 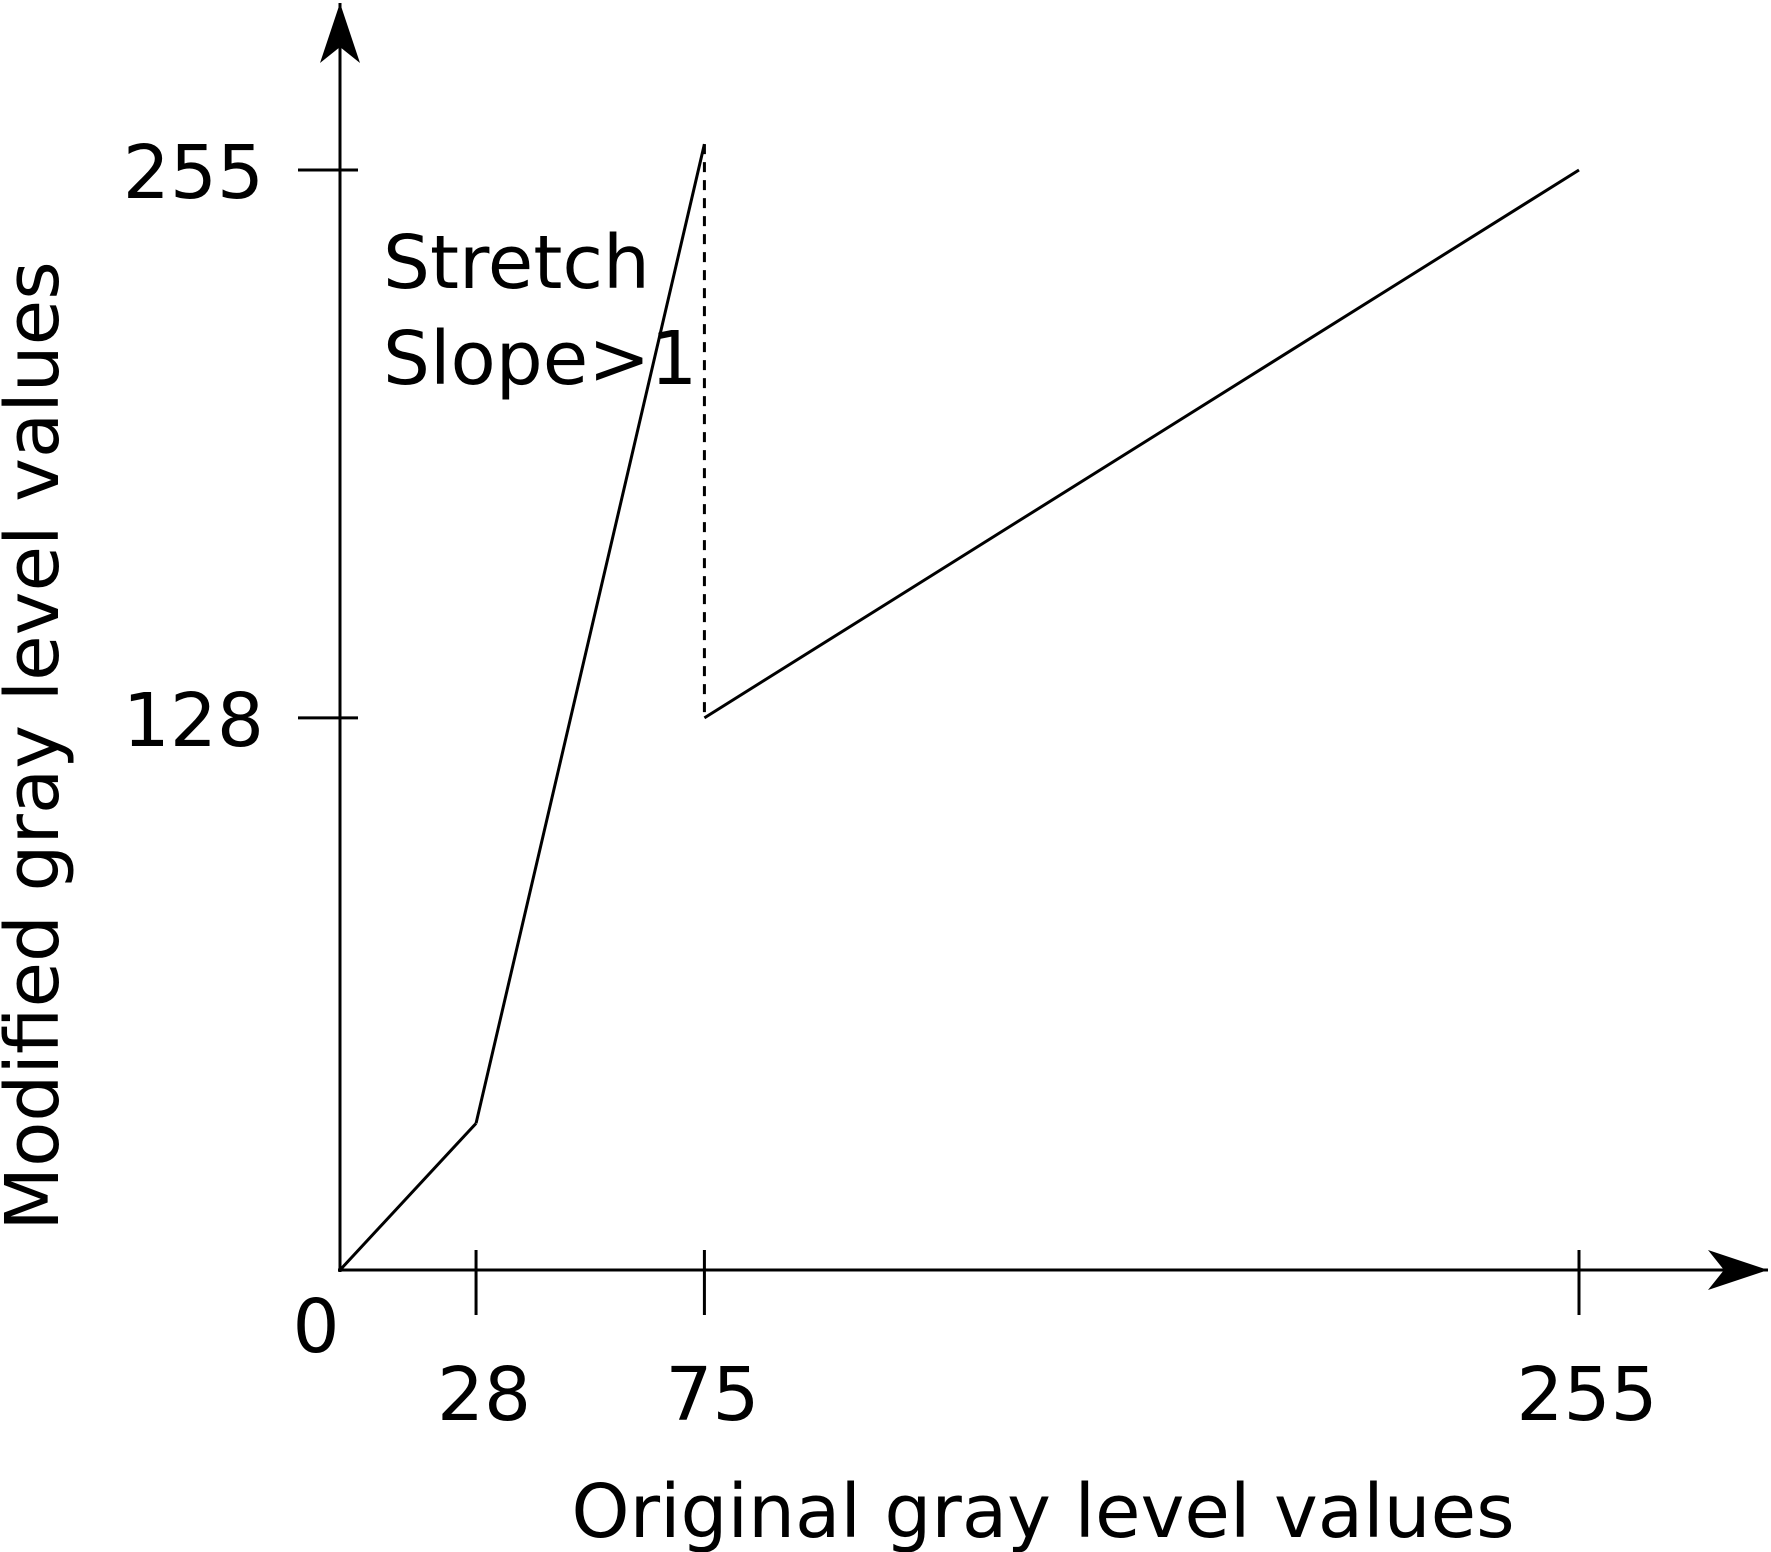 I want to click on origin-label: 0, so click(x=315, y=1327).